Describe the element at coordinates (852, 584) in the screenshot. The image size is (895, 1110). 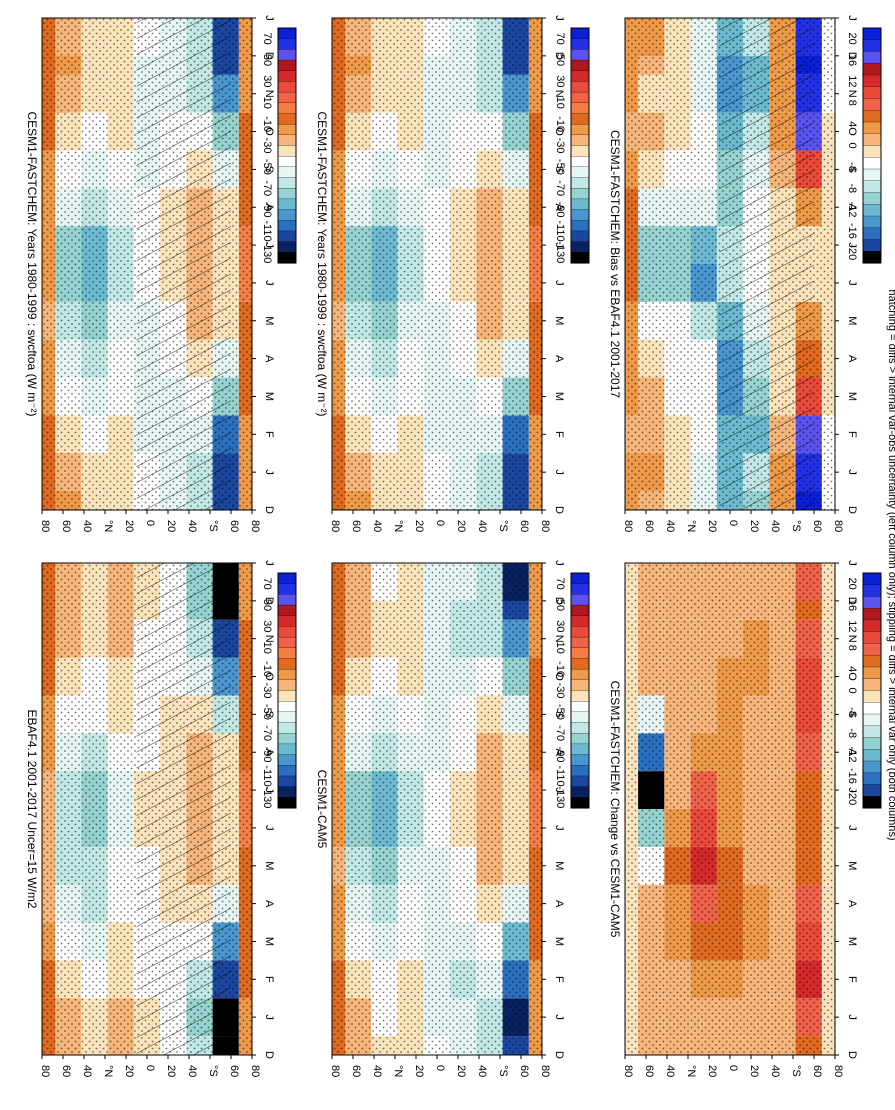
I see `colorbar-label: 20` at that location.